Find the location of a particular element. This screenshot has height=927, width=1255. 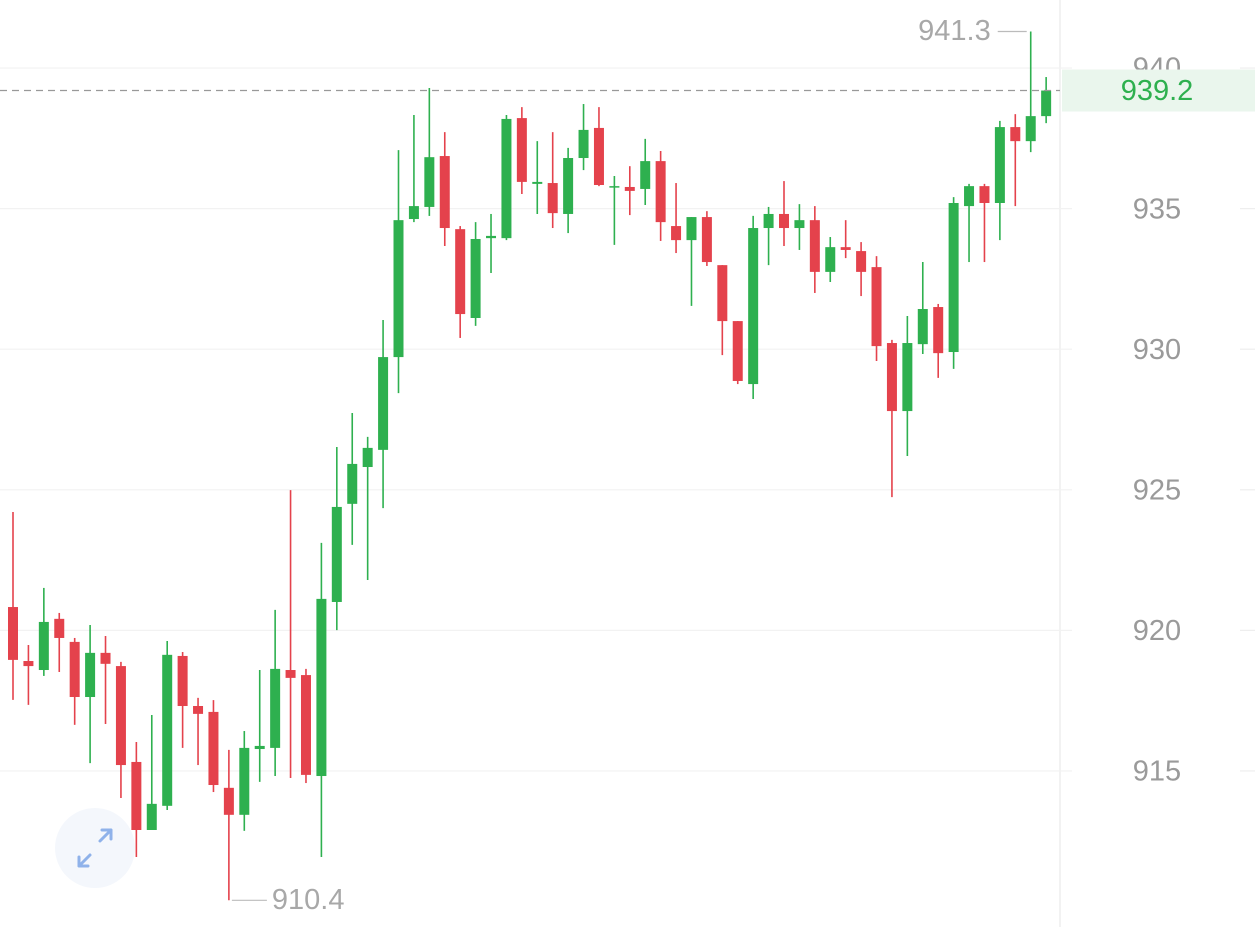

y-tick-label: 930 is located at coordinates (1157, 350).